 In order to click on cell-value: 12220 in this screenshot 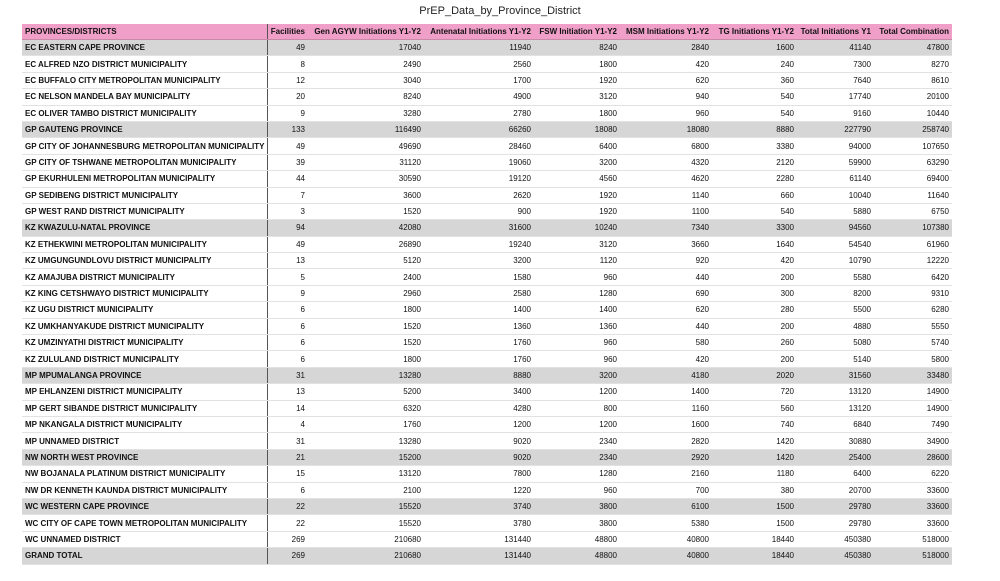, I will do `click(913, 261)`.